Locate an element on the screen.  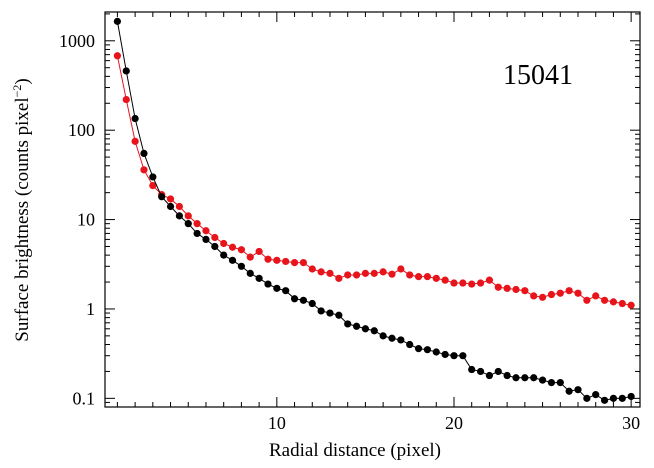
y-axis-label: Surface brightness (counts pixel−2) is located at coordinates (21, 209).